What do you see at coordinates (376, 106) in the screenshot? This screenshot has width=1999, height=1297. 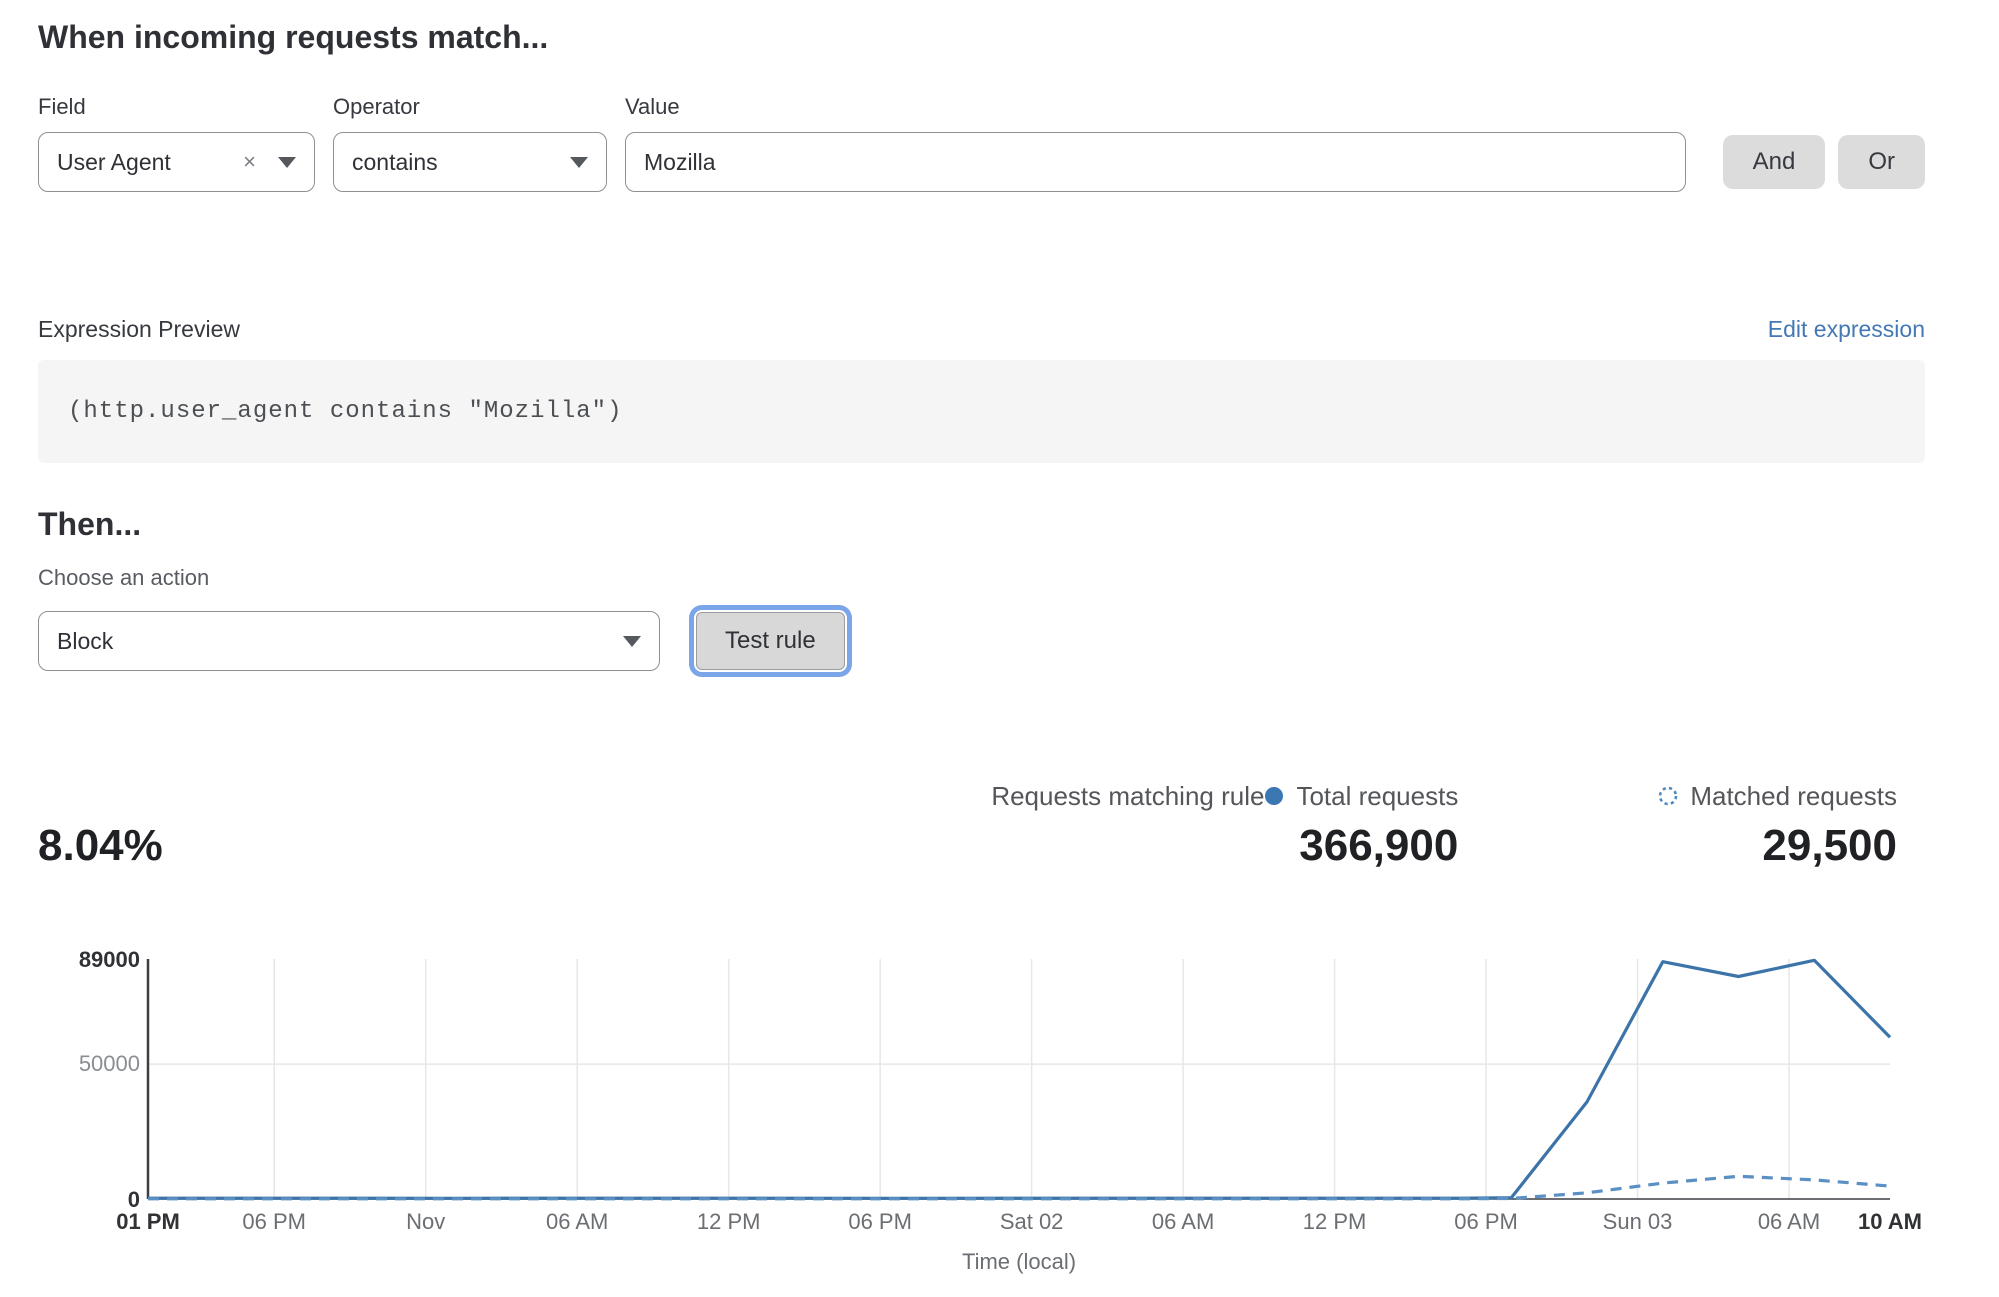 I see `operator-label: Operator` at bounding box center [376, 106].